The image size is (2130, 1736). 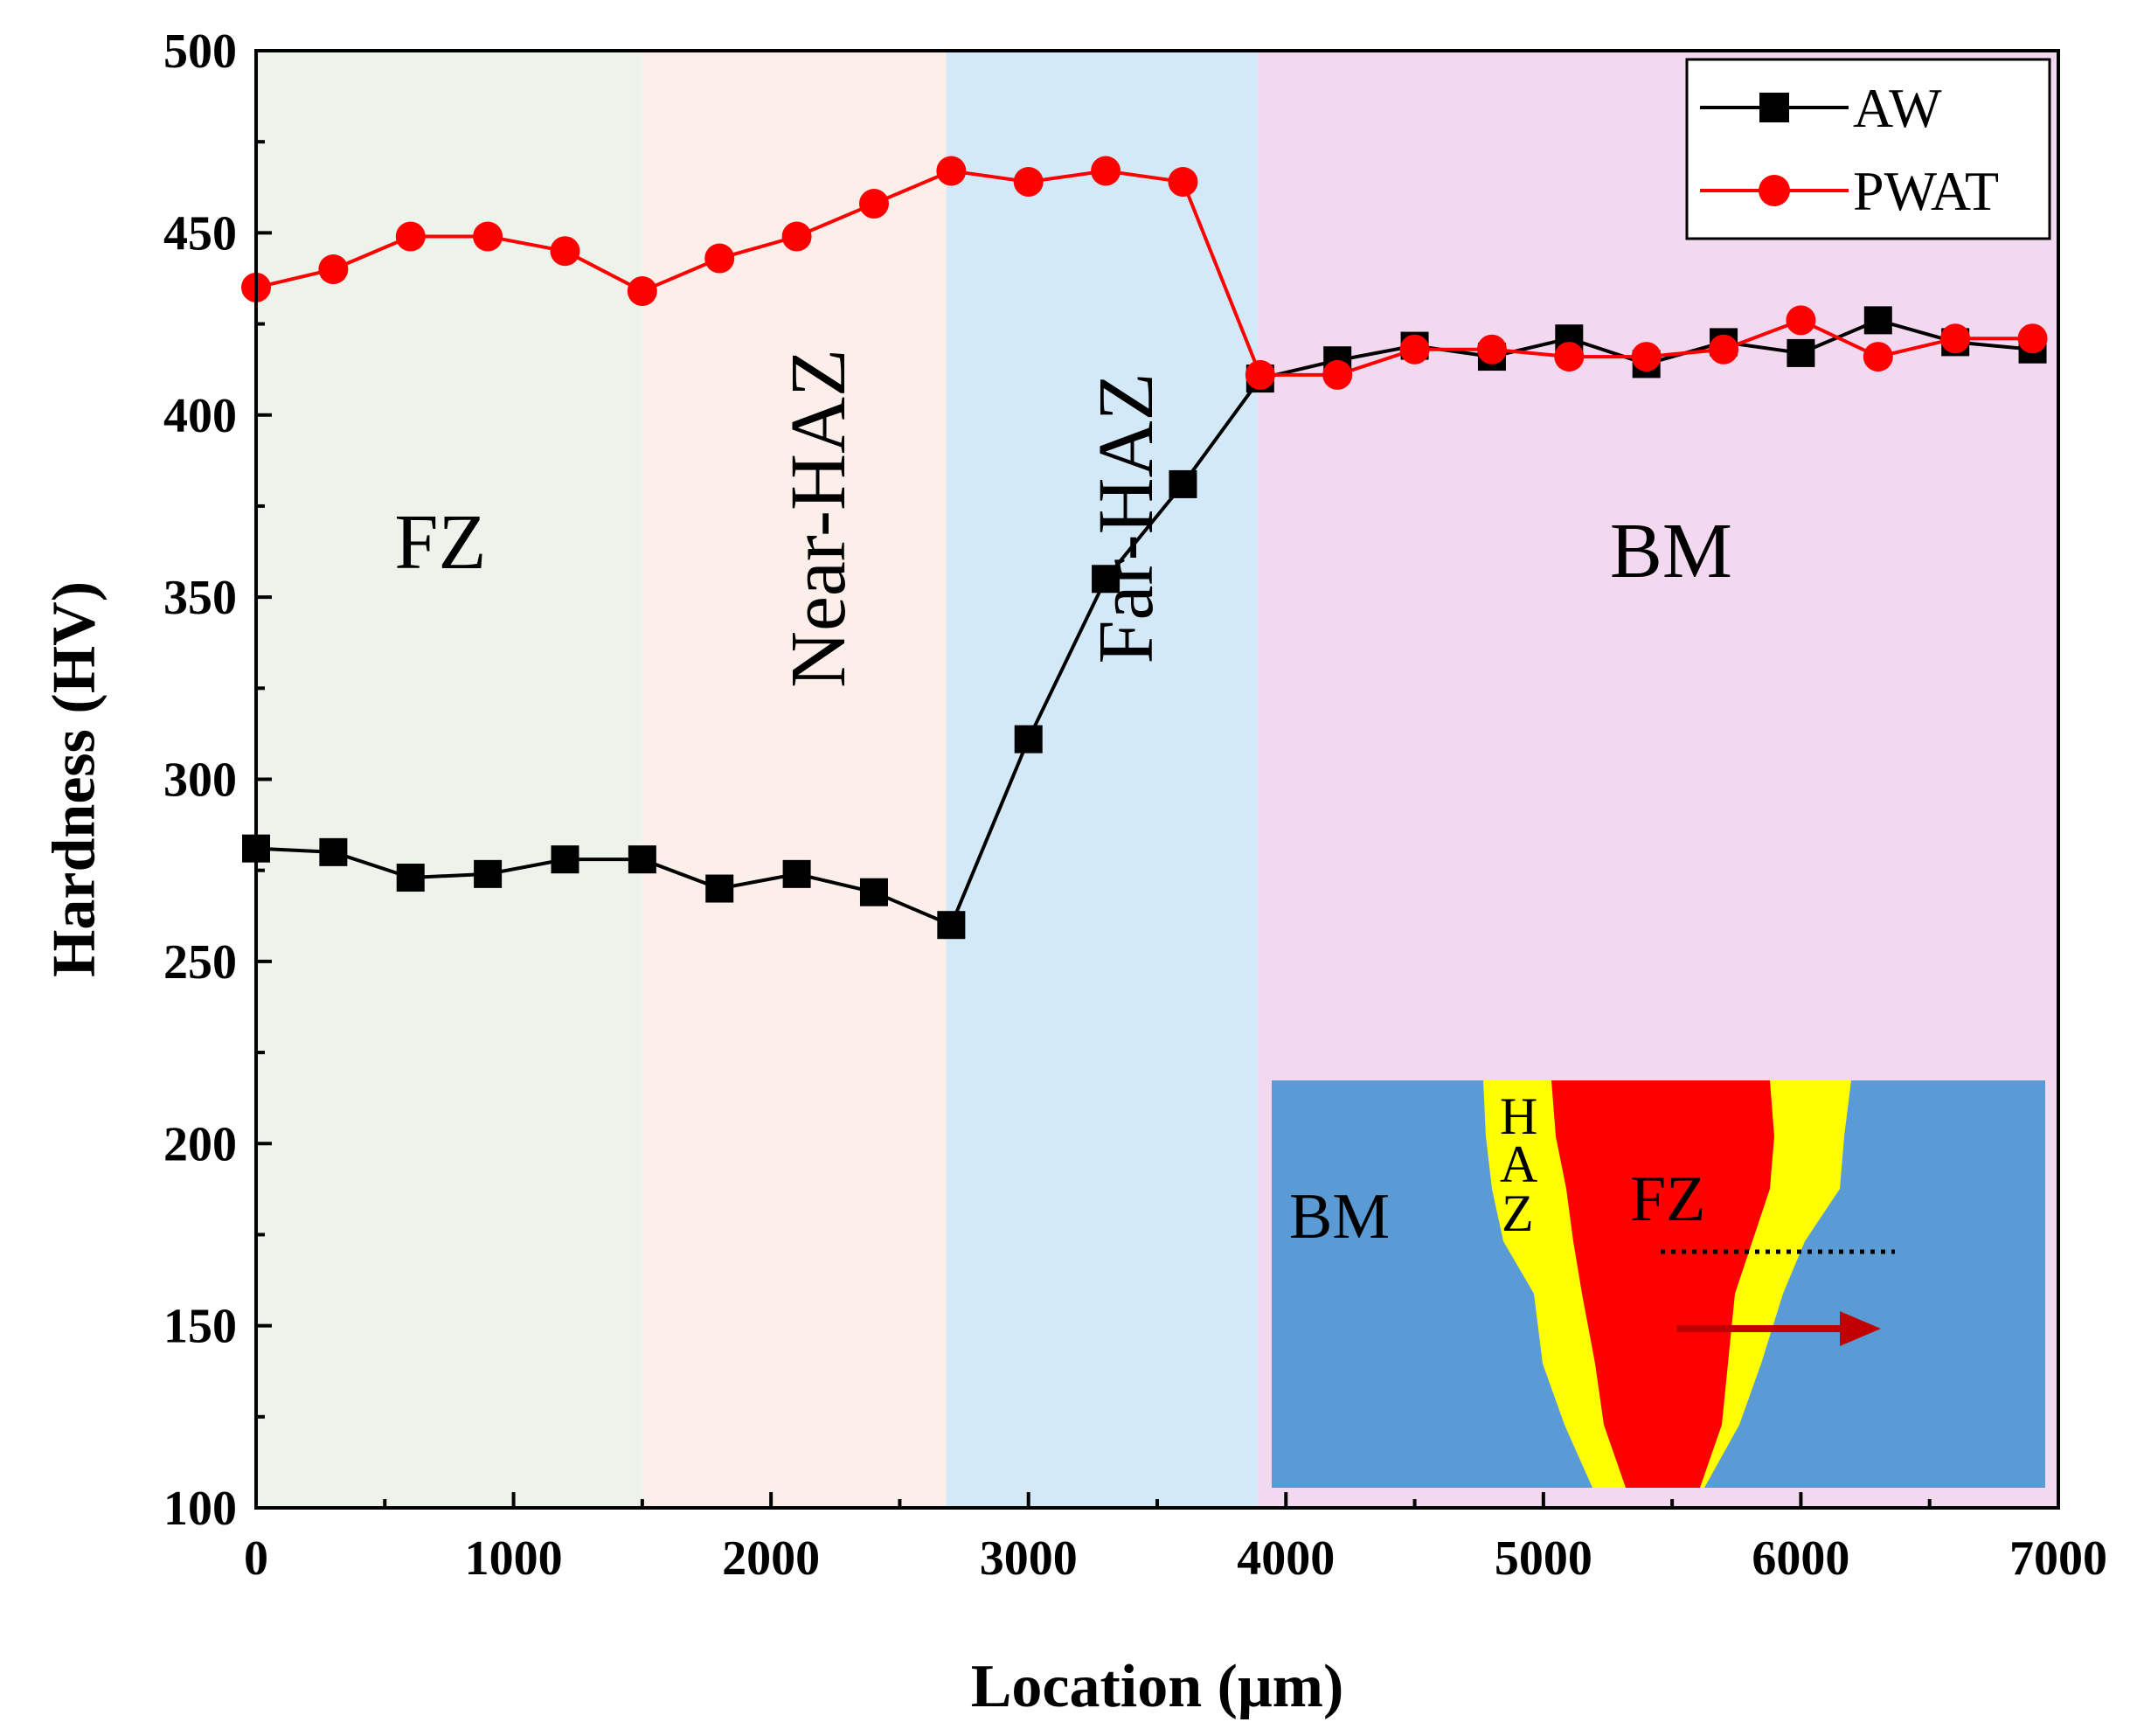 What do you see at coordinates (256, 1558) in the screenshot?
I see `x-tick-label: 0` at bounding box center [256, 1558].